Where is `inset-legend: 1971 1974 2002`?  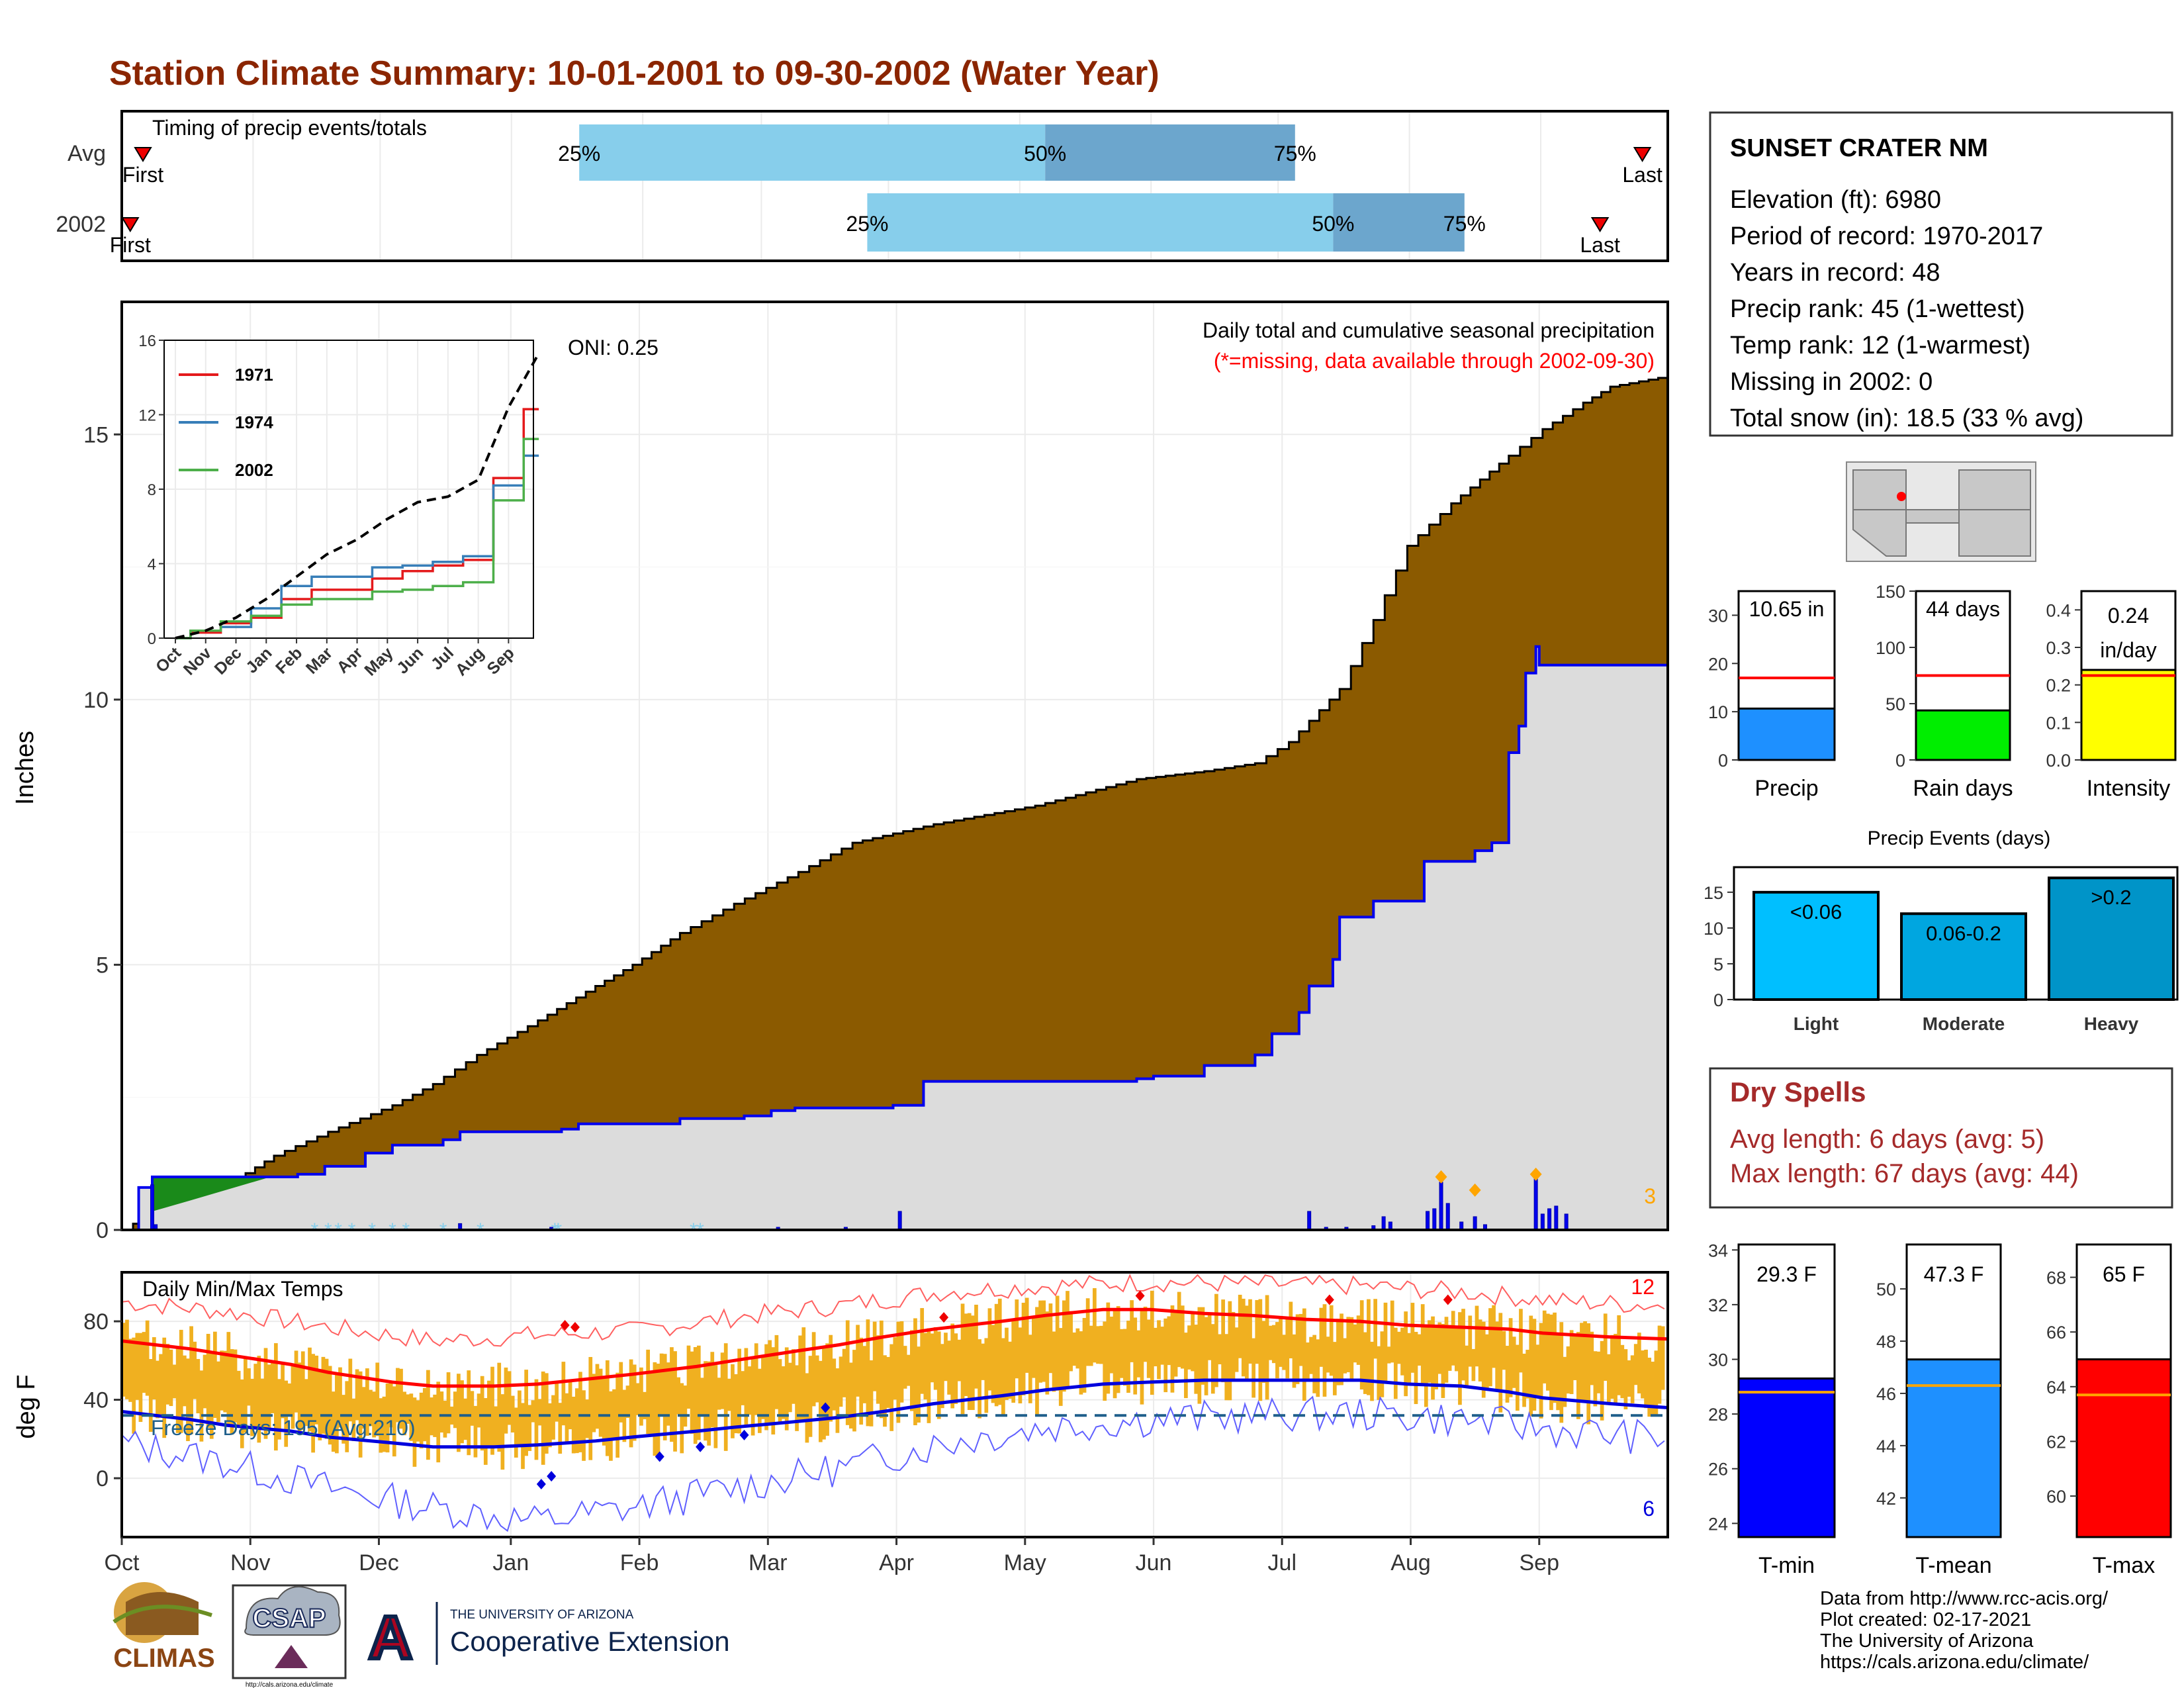
inset-legend: 1971 1974 2002 is located at coordinates (226, 422).